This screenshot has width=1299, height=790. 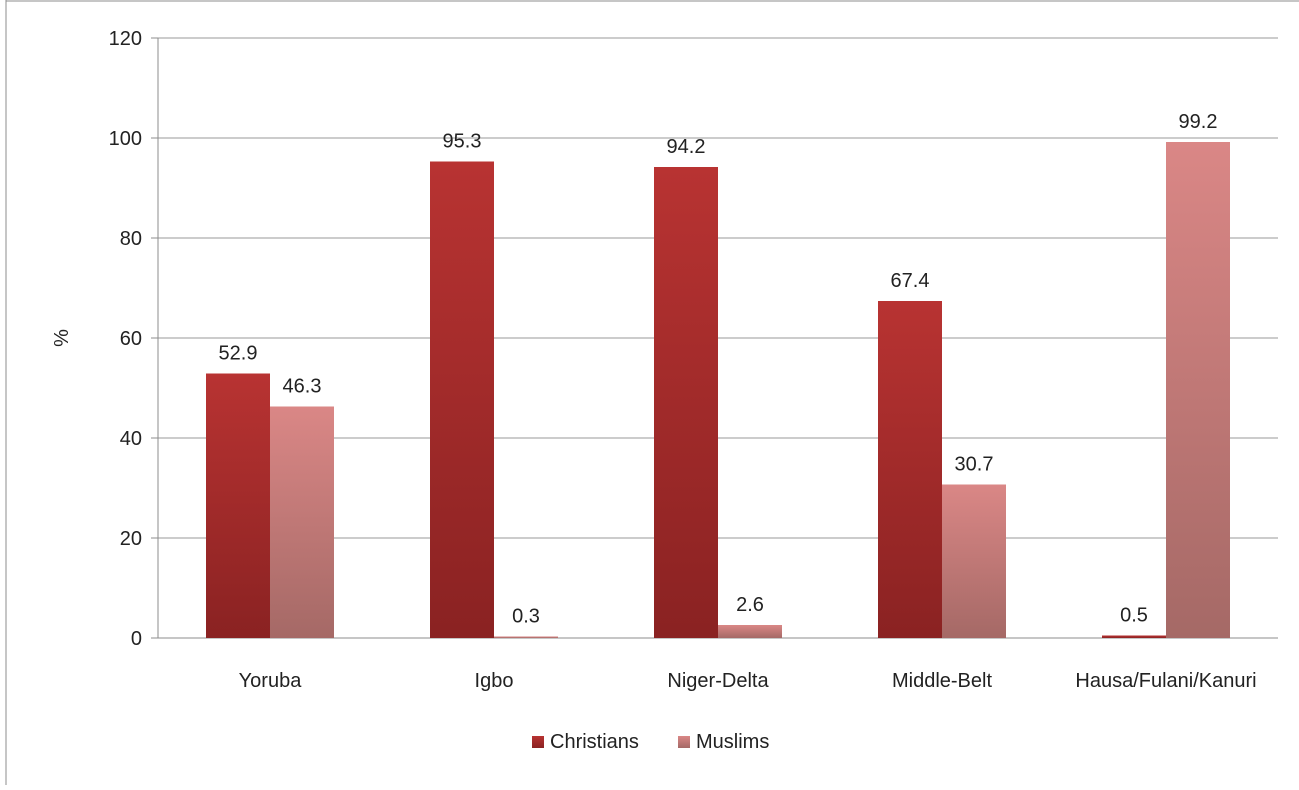 I want to click on y-tick-label: 80, so click(x=131, y=239).